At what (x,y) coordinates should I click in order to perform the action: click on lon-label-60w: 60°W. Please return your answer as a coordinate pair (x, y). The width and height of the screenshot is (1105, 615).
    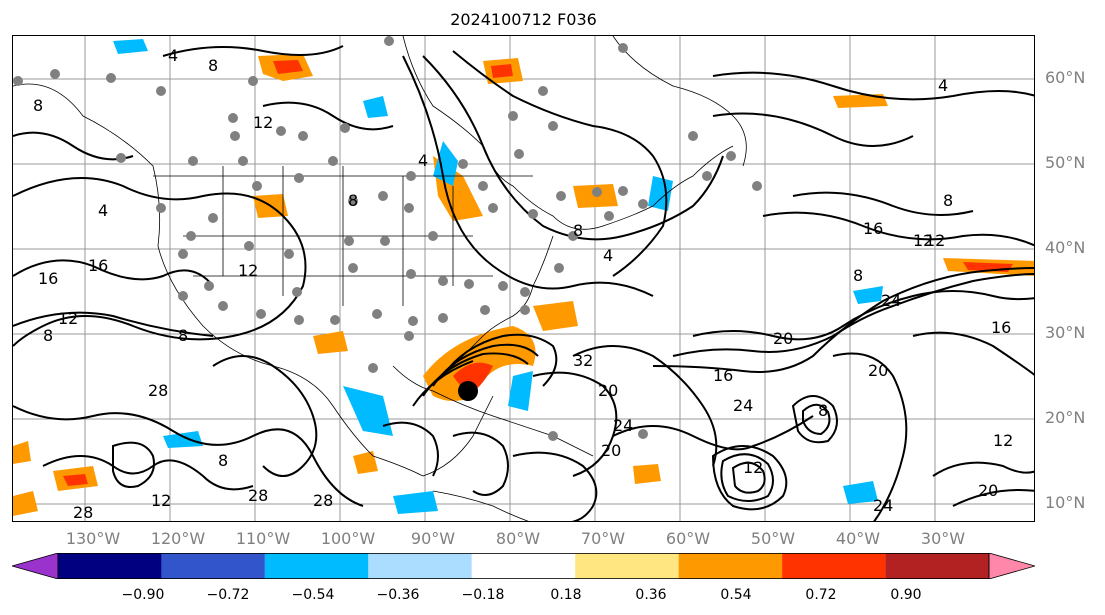
    Looking at the image, I should click on (688, 538).